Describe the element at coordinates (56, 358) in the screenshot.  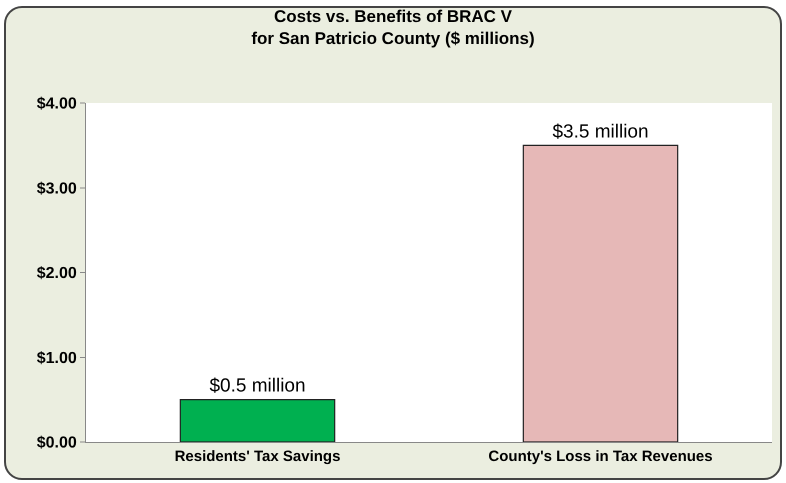
I see `y-tick-label: $1.00` at that location.